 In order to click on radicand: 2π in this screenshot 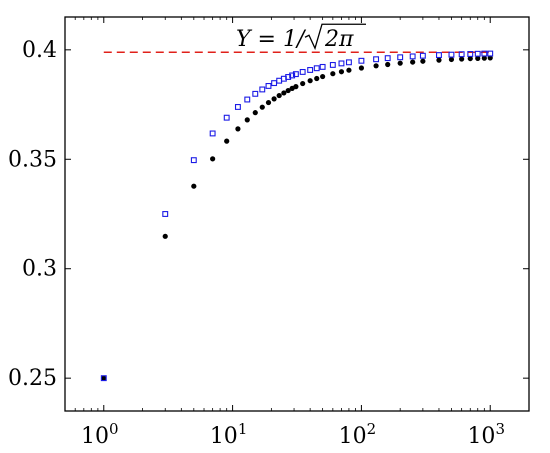, I will do `click(339, 39)`.